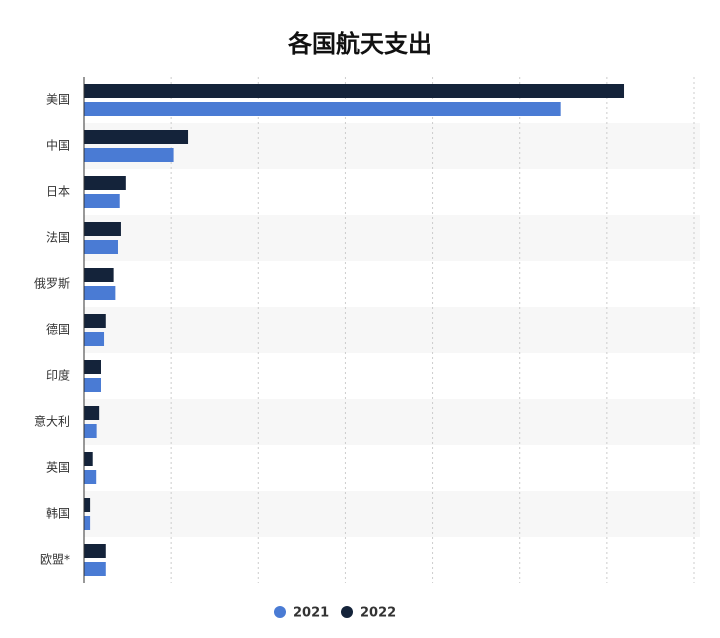 The image size is (720, 638). Describe the element at coordinates (311, 613) in the screenshot. I see `legend-label: 2021` at that location.